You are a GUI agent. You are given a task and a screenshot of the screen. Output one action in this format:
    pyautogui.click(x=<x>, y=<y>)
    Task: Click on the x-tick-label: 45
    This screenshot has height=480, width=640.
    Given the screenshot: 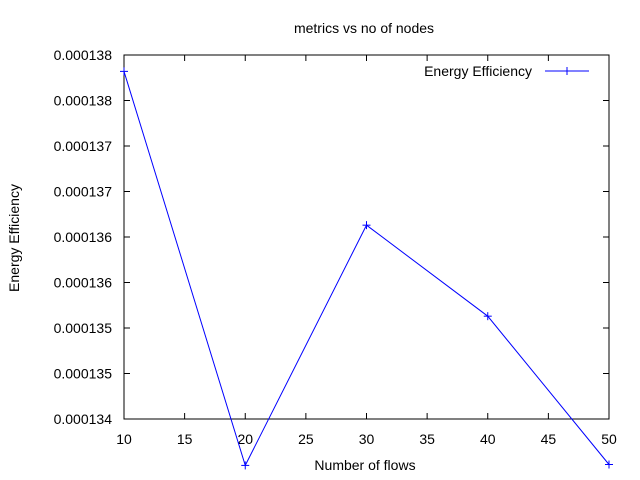 What is the action you would take?
    pyautogui.click(x=549, y=439)
    